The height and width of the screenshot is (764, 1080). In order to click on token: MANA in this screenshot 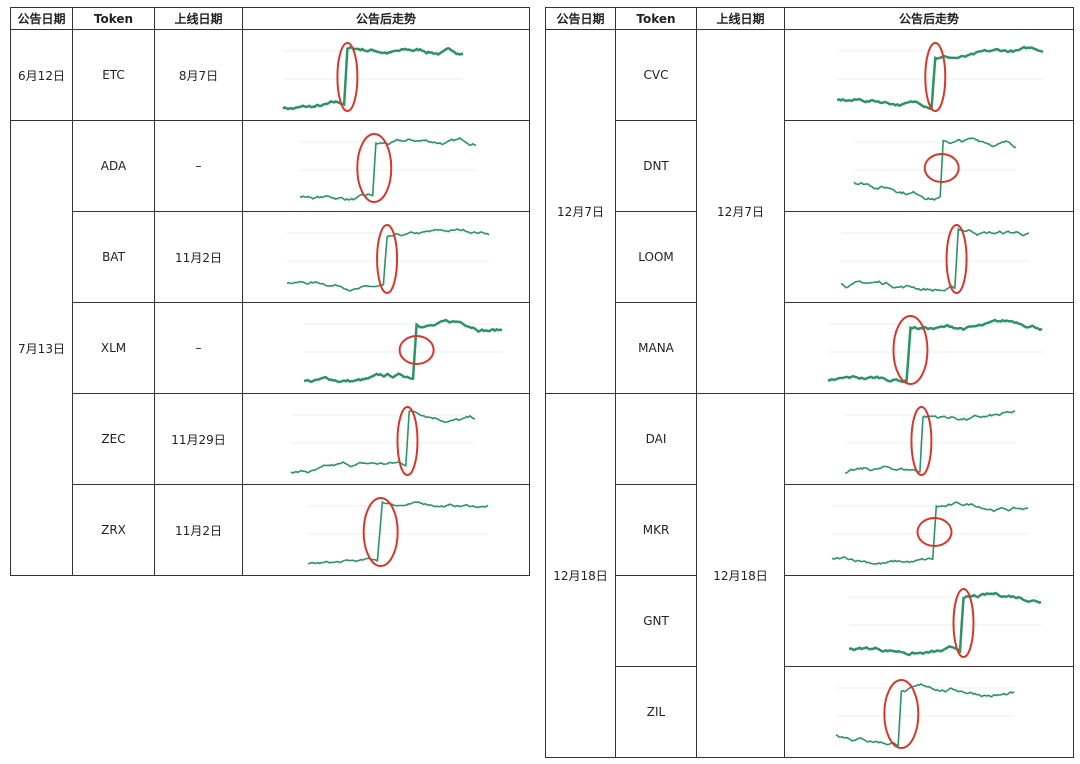, I will do `click(656, 348)`.